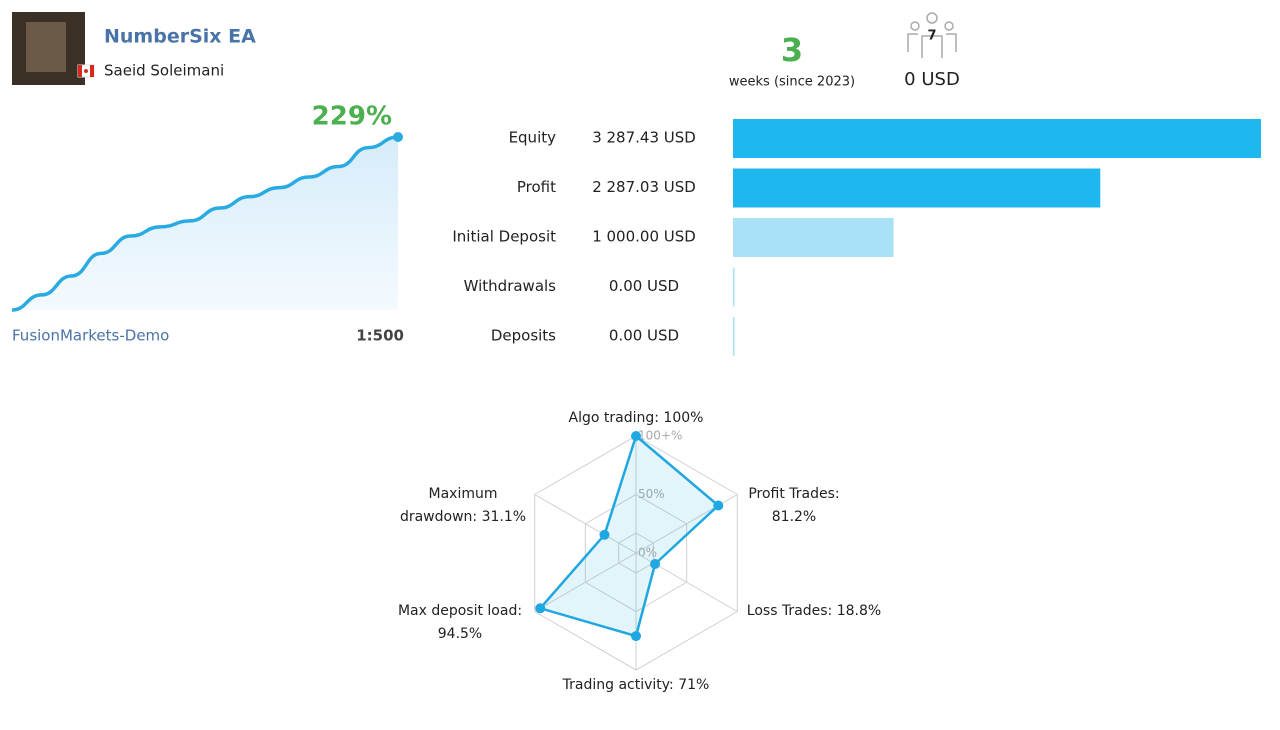  I want to click on radar-label: Profit Trades:, so click(793, 494).